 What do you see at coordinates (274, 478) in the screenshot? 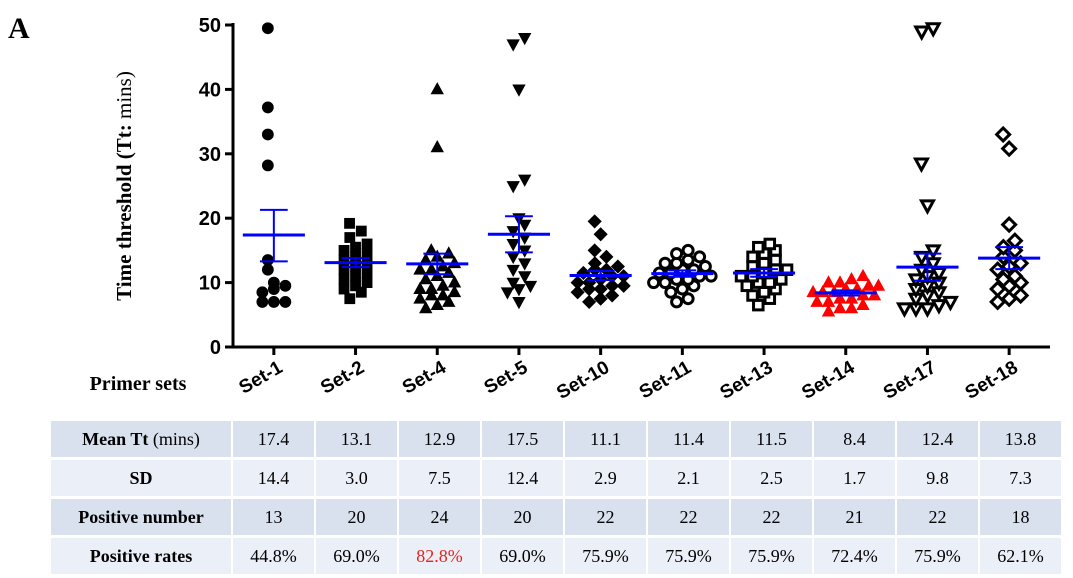
I see `table-cell: 14.4` at bounding box center [274, 478].